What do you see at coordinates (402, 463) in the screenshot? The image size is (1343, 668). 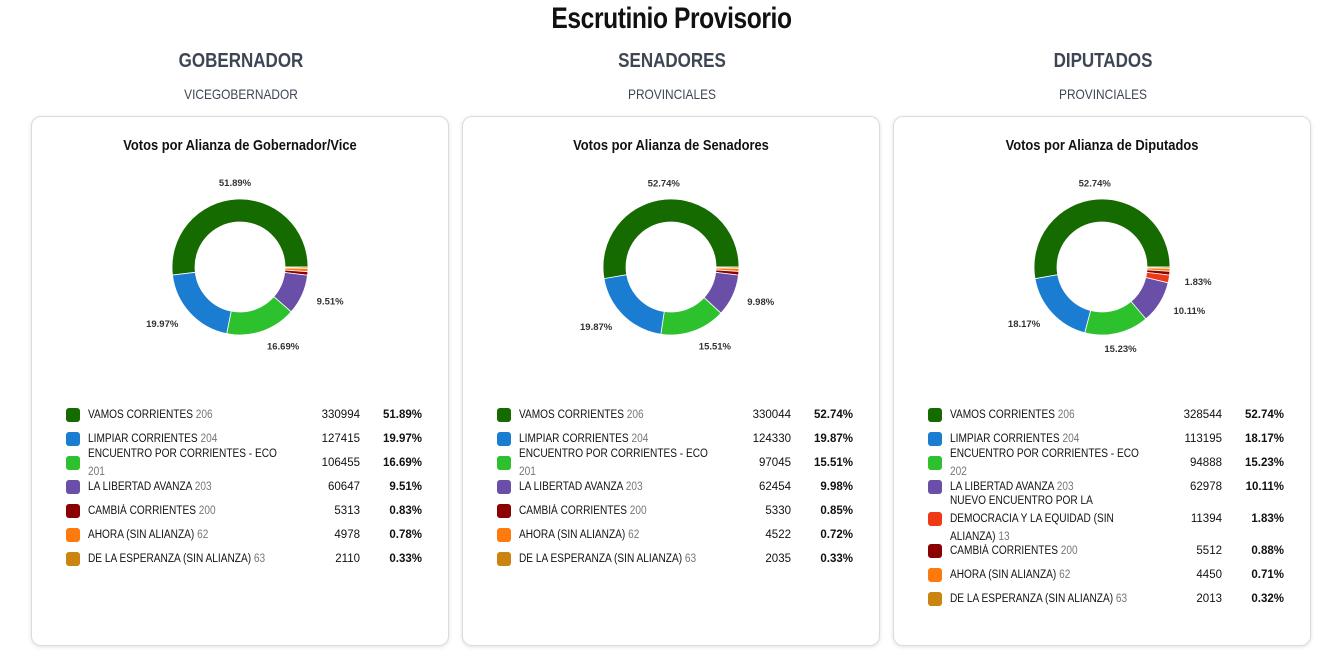 I see `vote-percentage: 16.69%` at bounding box center [402, 463].